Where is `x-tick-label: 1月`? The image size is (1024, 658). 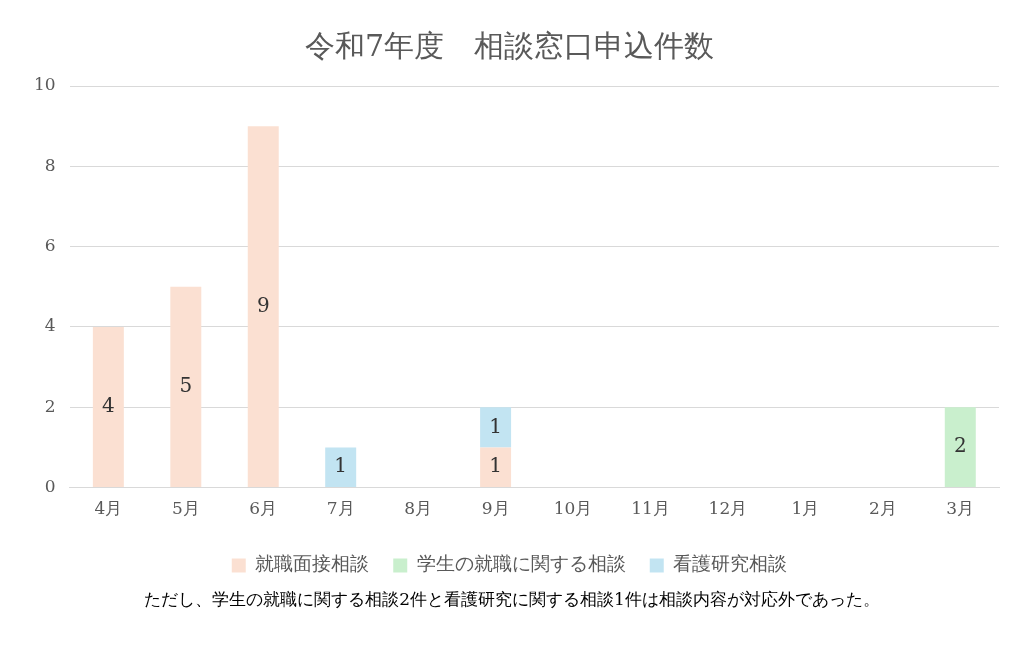
x-tick-label: 1月 is located at coordinates (805, 508).